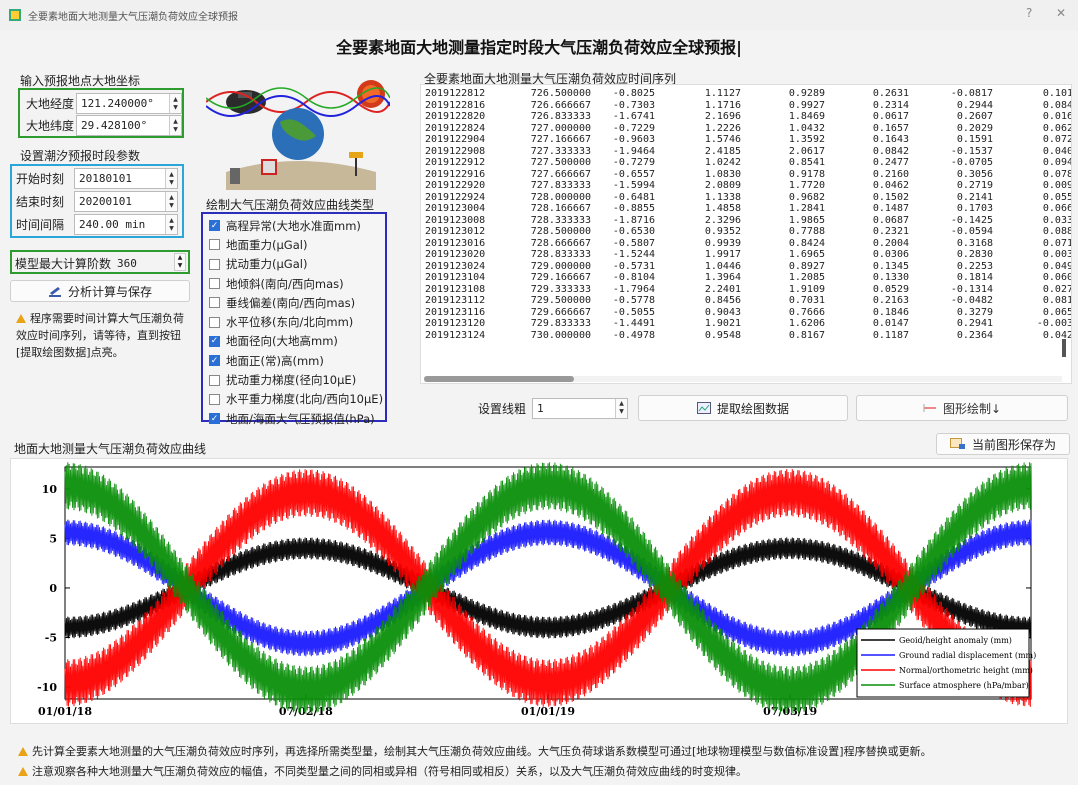 This screenshot has height=785, width=1078. I want to click on end-input: 20200101 ▲ ▼, so click(126, 201).